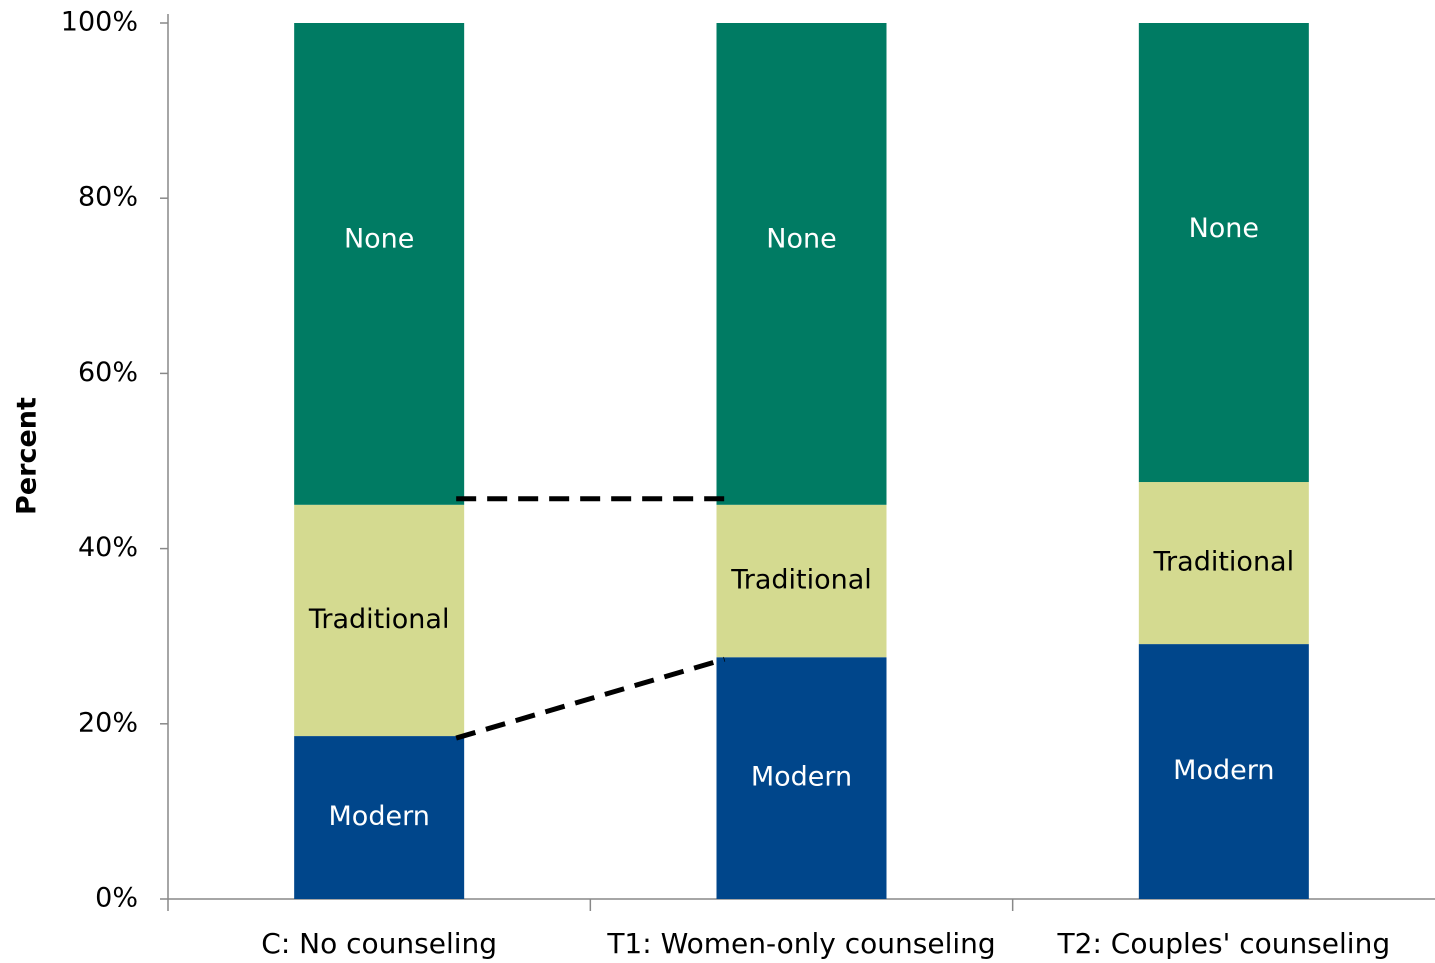  Describe the element at coordinates (116, 898) in the screenshot. I see `y-tick-label: 0%` at that location.